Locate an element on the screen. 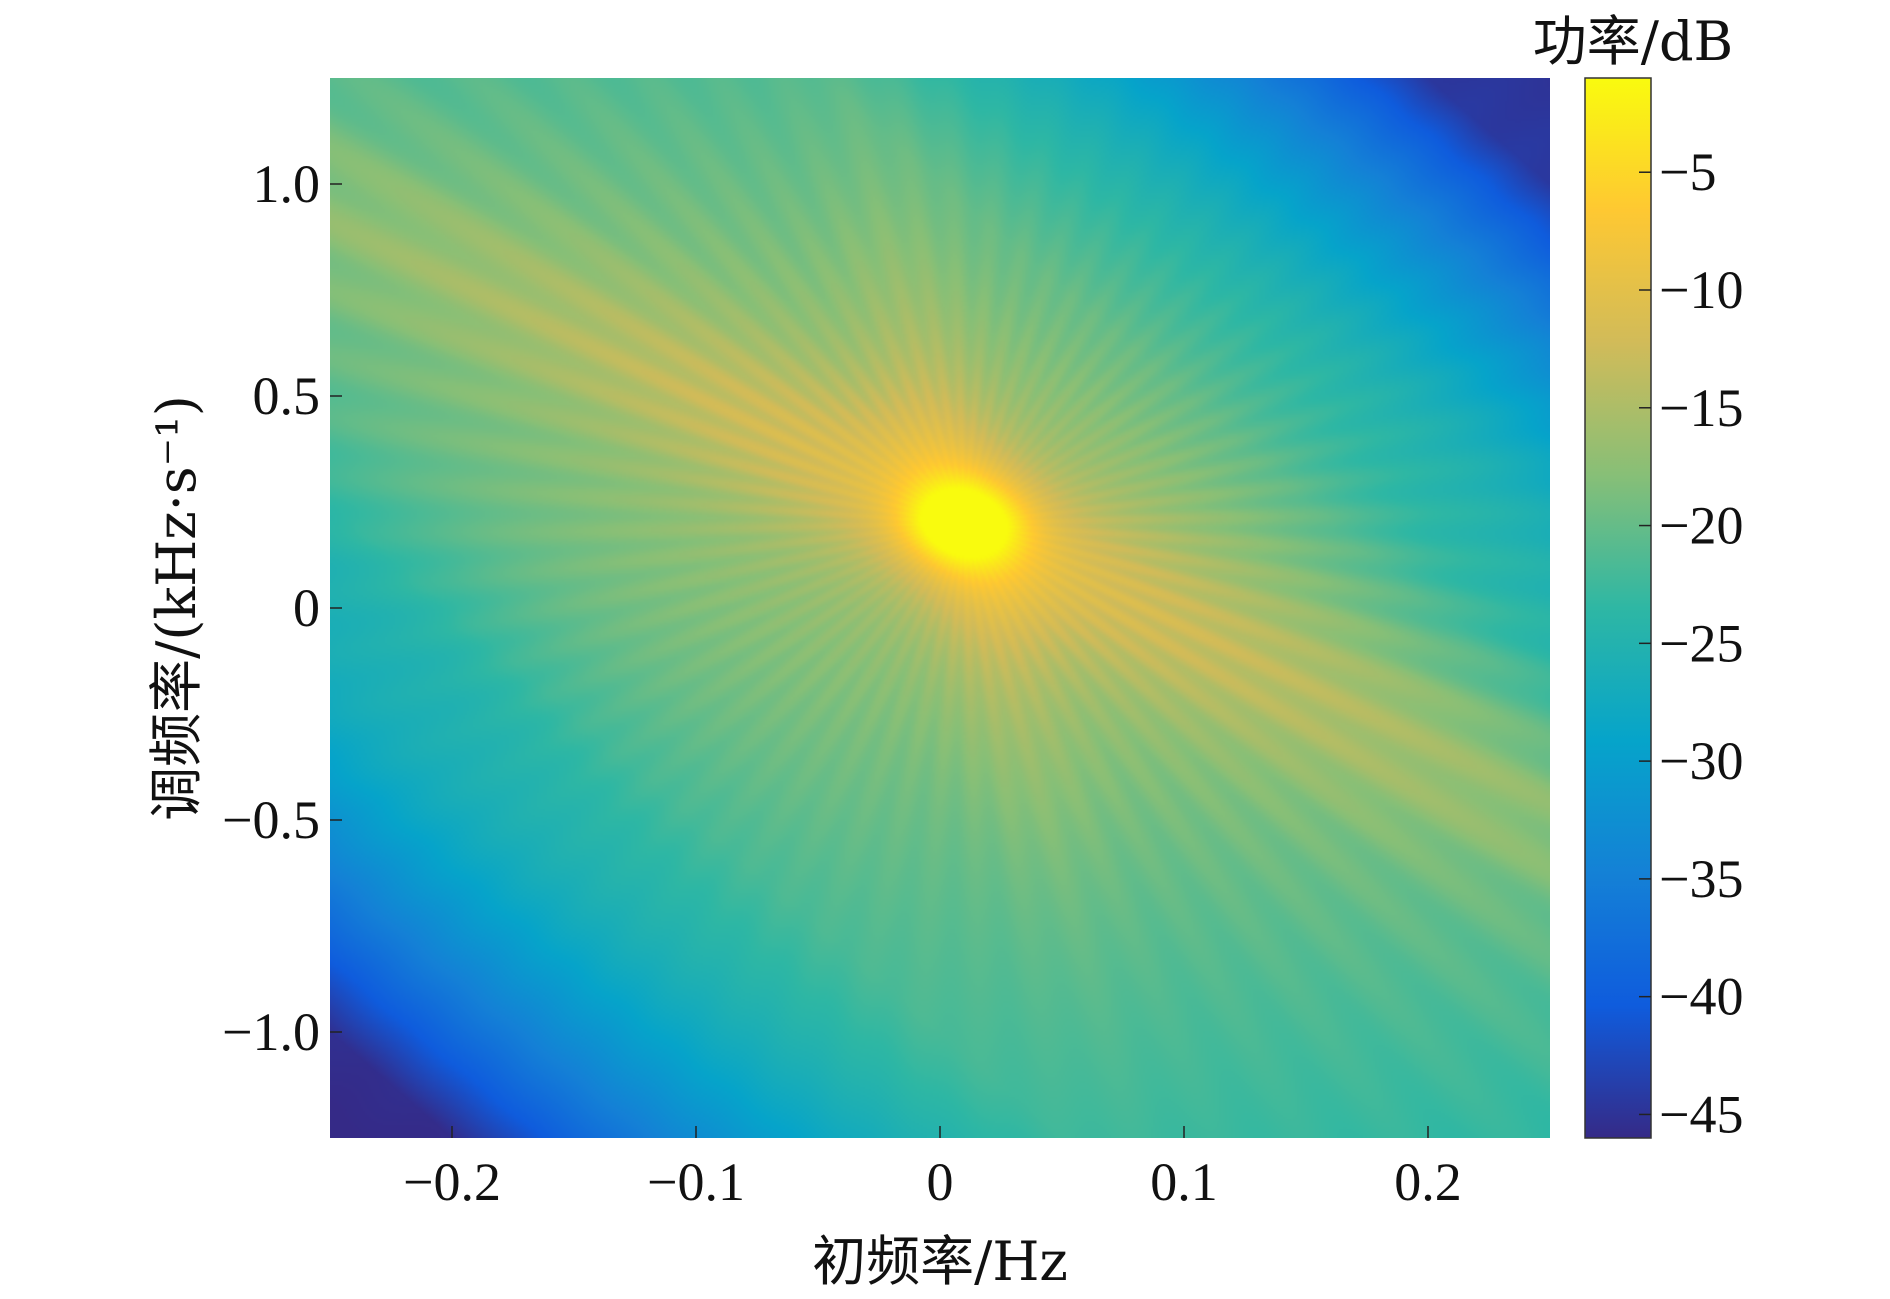  colorbar-tick-label: −35 is located at coordinates (1701, 879).